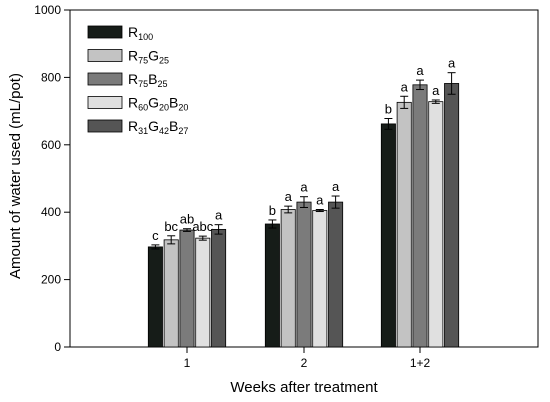  What do you see at coordinates (420, 363) in the screenshot?
I see `x-tick-label: 1+2` at bounding box center [420, 363].